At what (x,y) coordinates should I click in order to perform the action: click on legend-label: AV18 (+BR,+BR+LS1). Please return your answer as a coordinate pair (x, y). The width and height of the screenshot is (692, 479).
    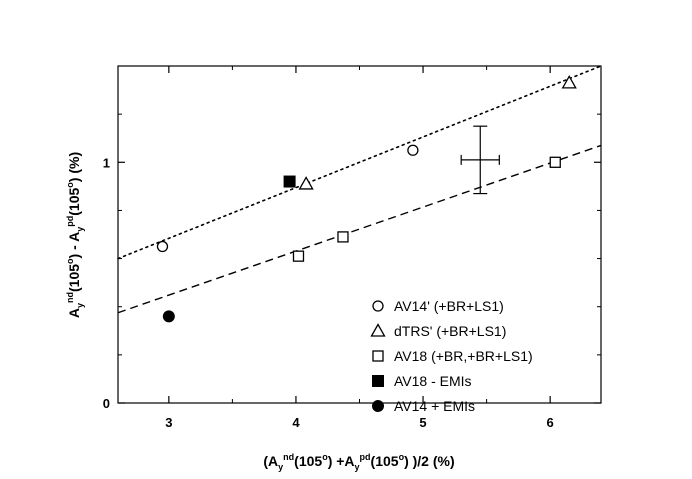
    Looking at the image, I should click on (463, 356).